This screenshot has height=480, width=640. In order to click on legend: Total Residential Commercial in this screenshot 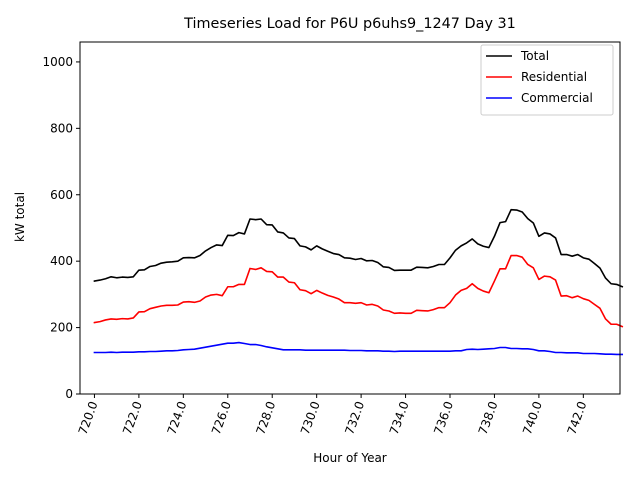, I will do `click(547, 80)`.